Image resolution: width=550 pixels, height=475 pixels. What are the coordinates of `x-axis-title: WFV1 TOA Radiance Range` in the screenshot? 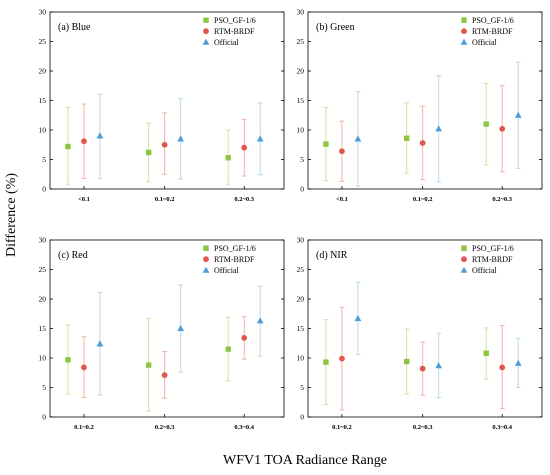 It's located at (305, 460).